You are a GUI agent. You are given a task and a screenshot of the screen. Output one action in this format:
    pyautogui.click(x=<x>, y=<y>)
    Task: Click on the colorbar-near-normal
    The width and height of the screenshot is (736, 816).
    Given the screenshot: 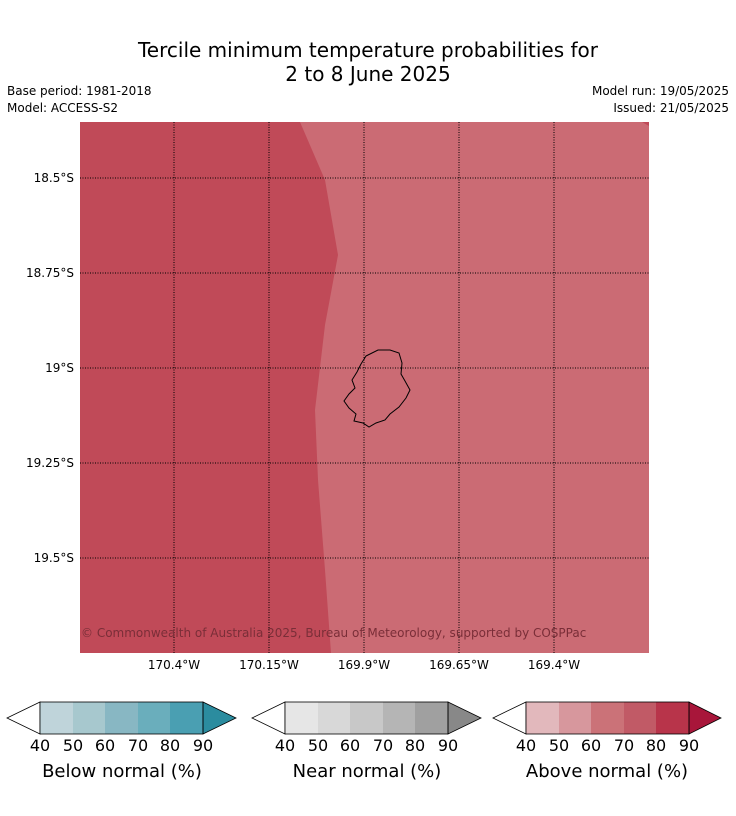 What is the action you would take?
    pyautogui.click(x=366, y=718)
    